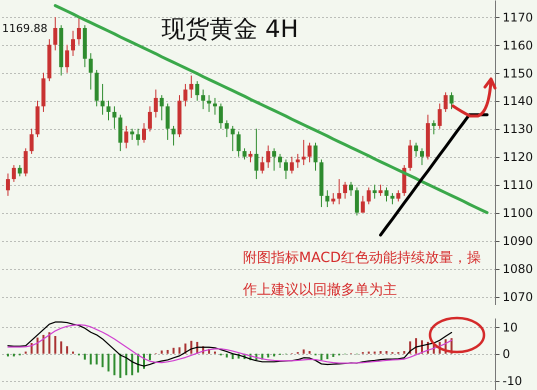 The width and height of the screenshot is (537, 390). I want to click on line-series, so click(434, 175).